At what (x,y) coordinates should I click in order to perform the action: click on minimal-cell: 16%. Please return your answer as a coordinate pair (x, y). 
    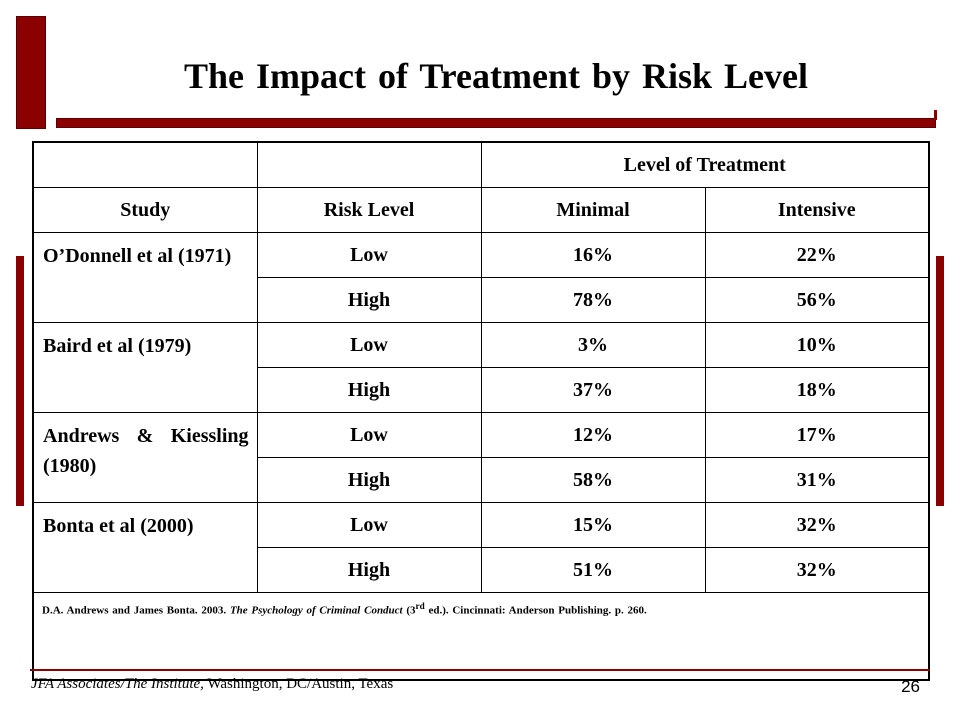
    Looking at the image, I should click on (593, 255).